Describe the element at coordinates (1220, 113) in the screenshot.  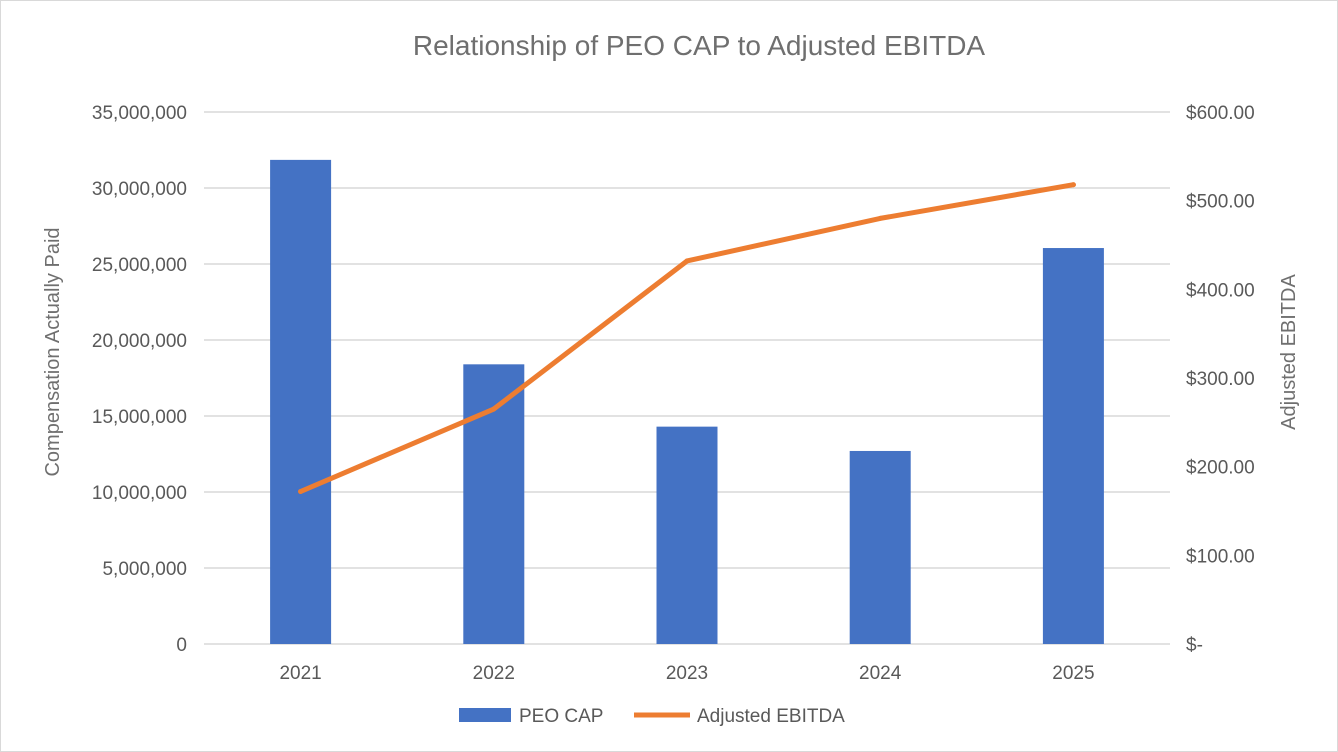
I see `y2-tick-label: $600.00` at that location.